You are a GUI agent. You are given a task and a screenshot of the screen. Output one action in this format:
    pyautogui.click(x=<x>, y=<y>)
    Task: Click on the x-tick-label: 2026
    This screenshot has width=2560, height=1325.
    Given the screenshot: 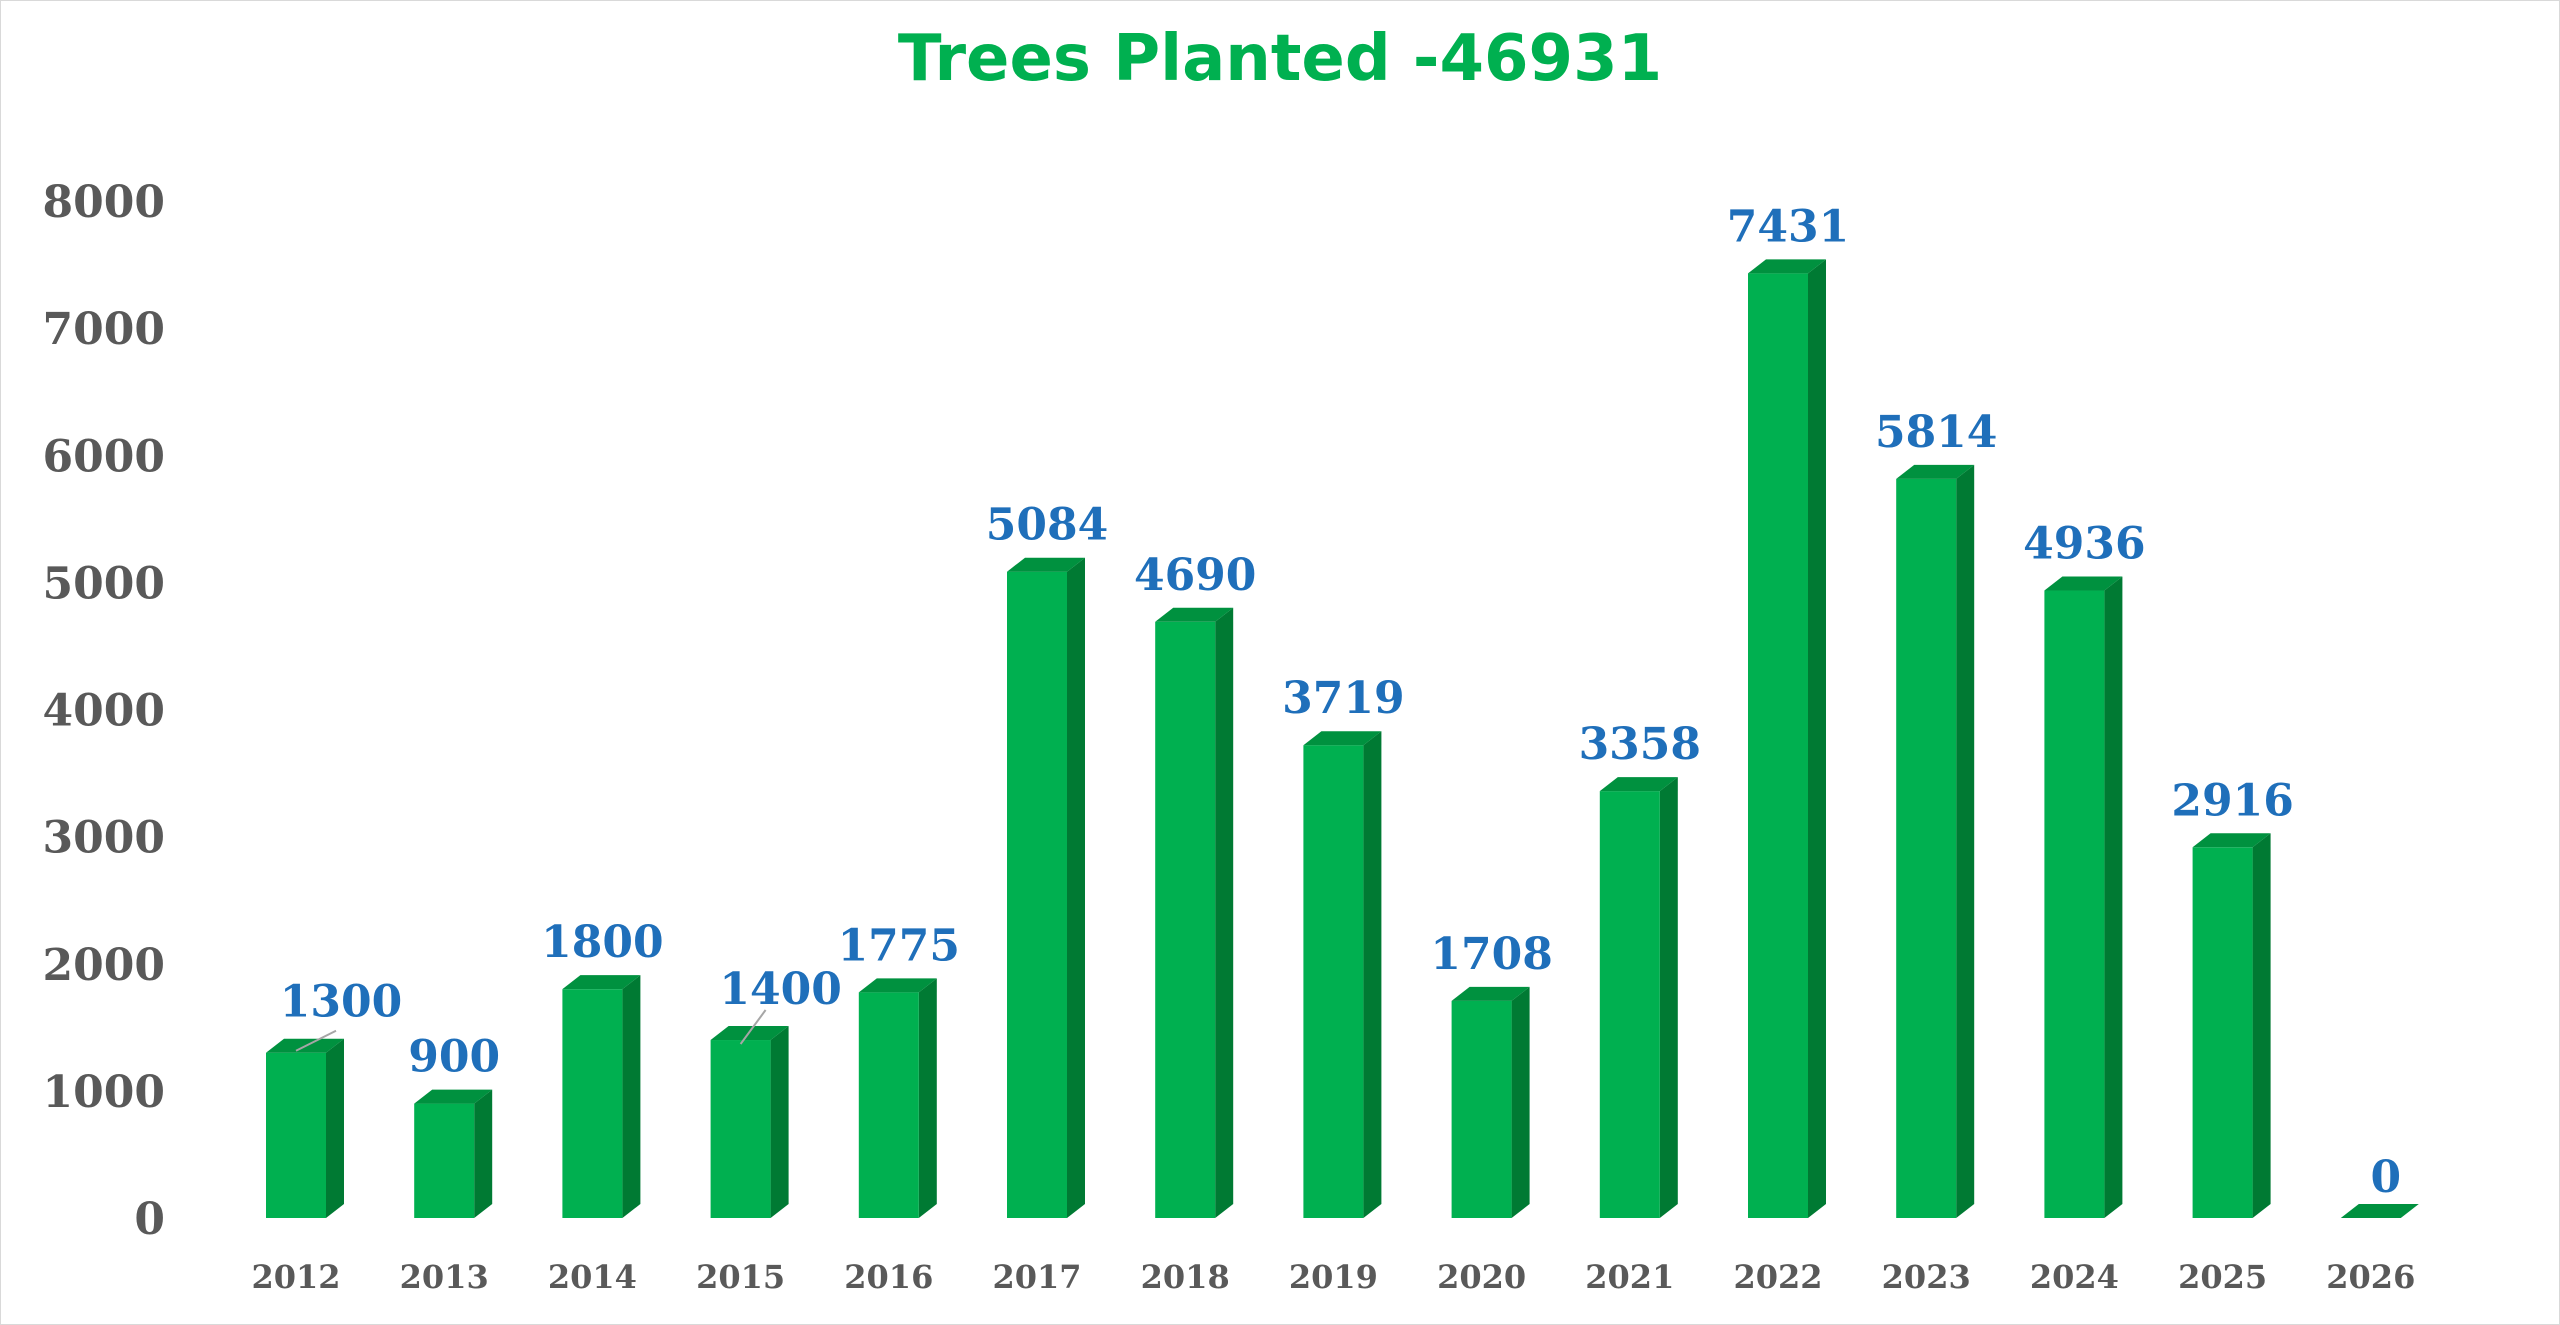 What is the action you would take?
    pyautogui.click(x=2370, y=1277)
    